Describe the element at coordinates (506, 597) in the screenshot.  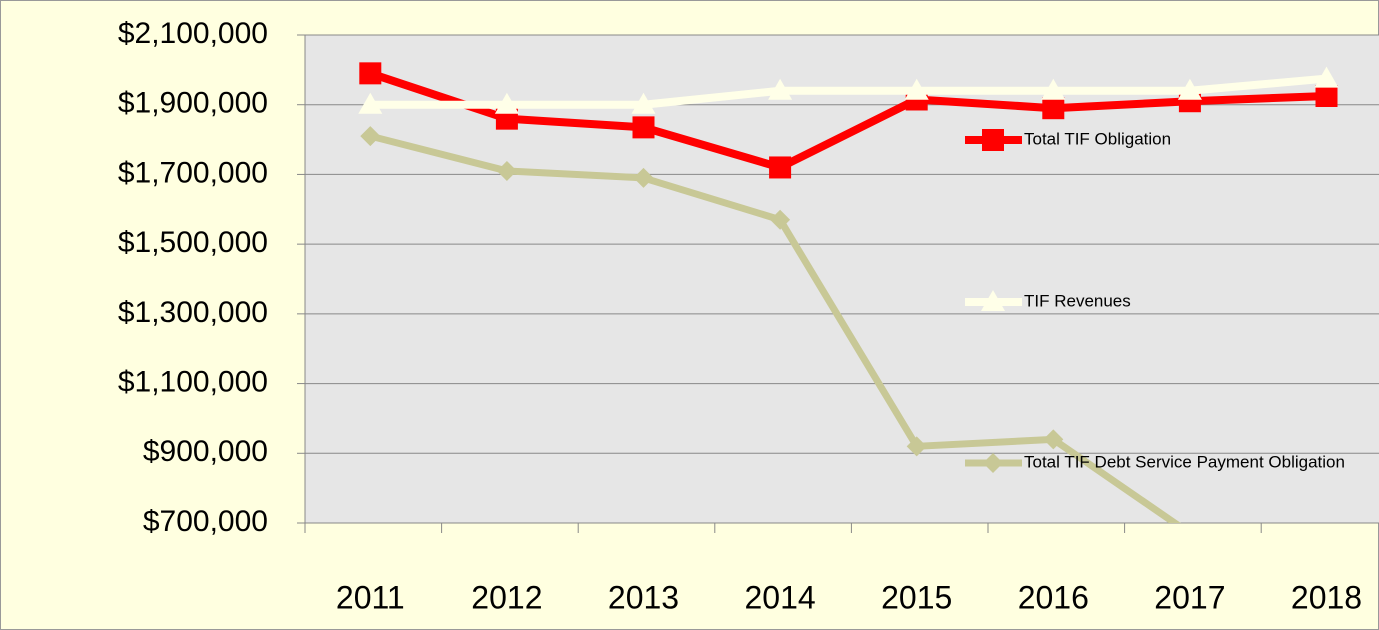
I see `x-tick-label: 2012` at that location.